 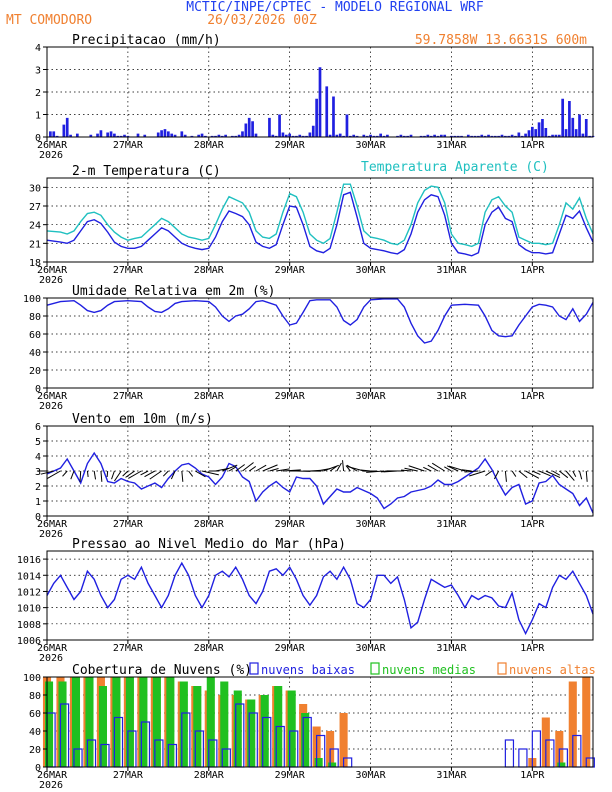 What do you see at coordinates (29, 641) in the screenshot?
I see `y-tick-label: 1006` at bounding box center [29, 641].